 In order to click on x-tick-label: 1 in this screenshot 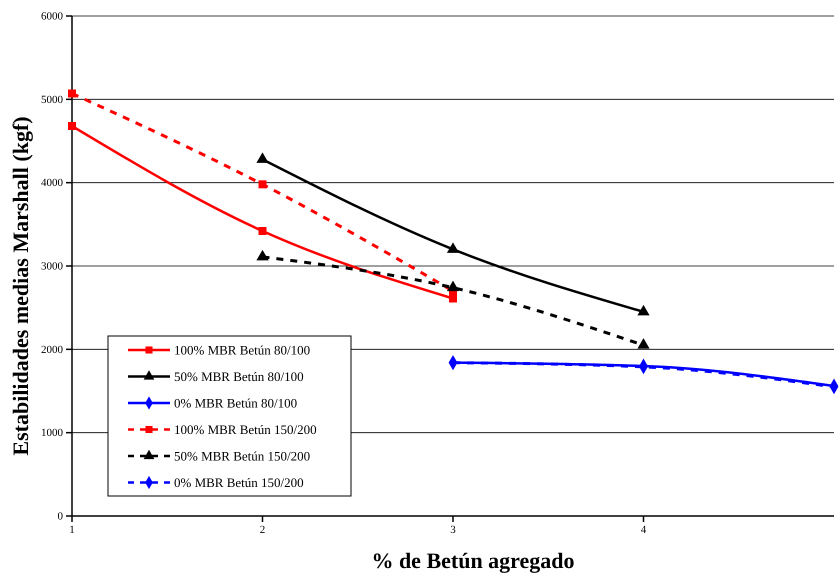, I will do `click(72, 530)`.